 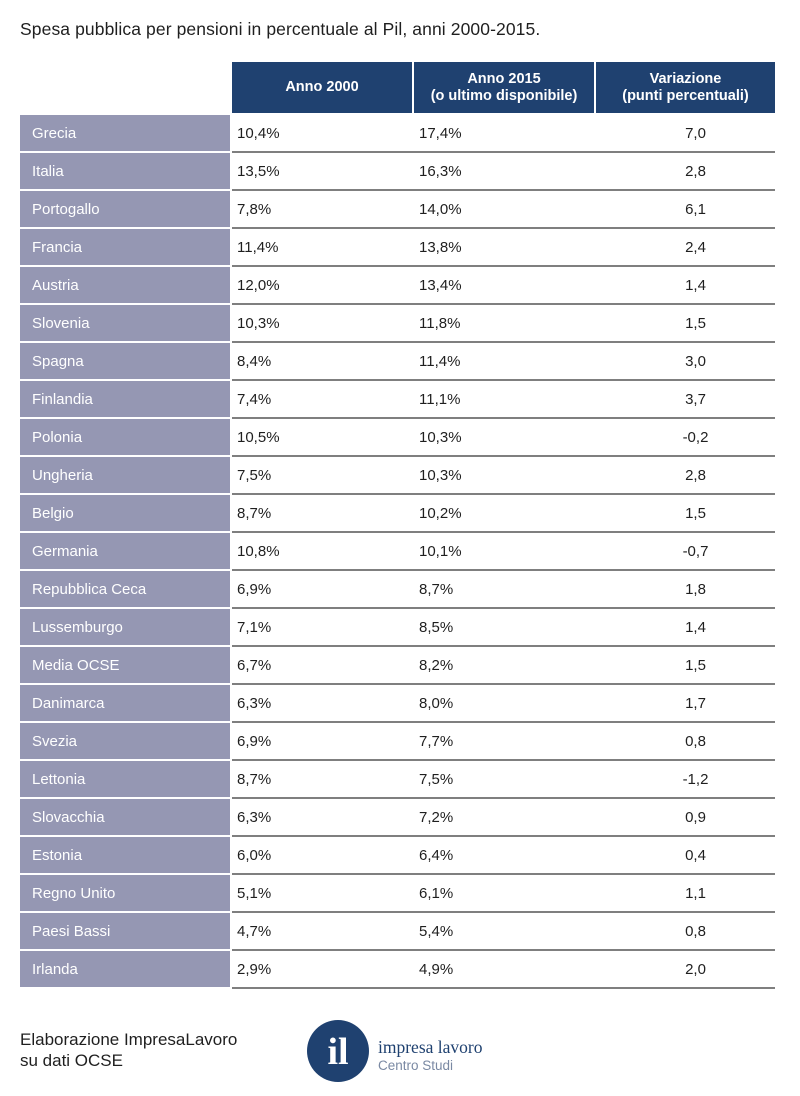 What do you see at coordinates (503, 134) in the screenshot?
I see `value-cells: 10,4% 17,4% 7,0` at bounding box center [503, 134].